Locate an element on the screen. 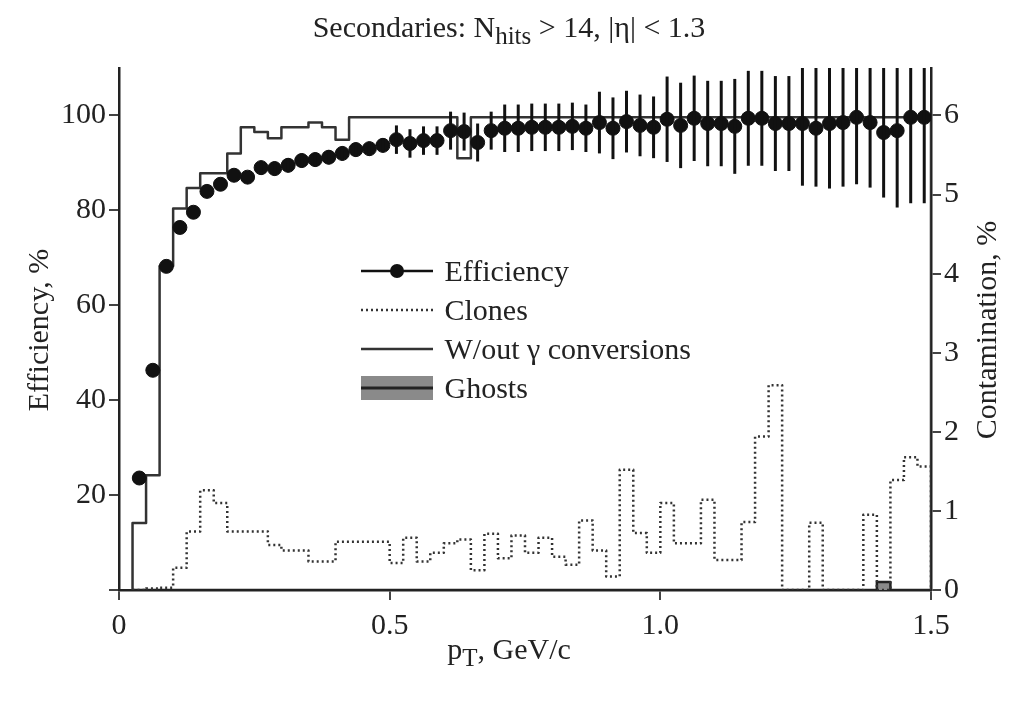 The width and height of the screenshot is (1018, 714). legend-label: W/out γ conversions is located at coordinates (568, 348).